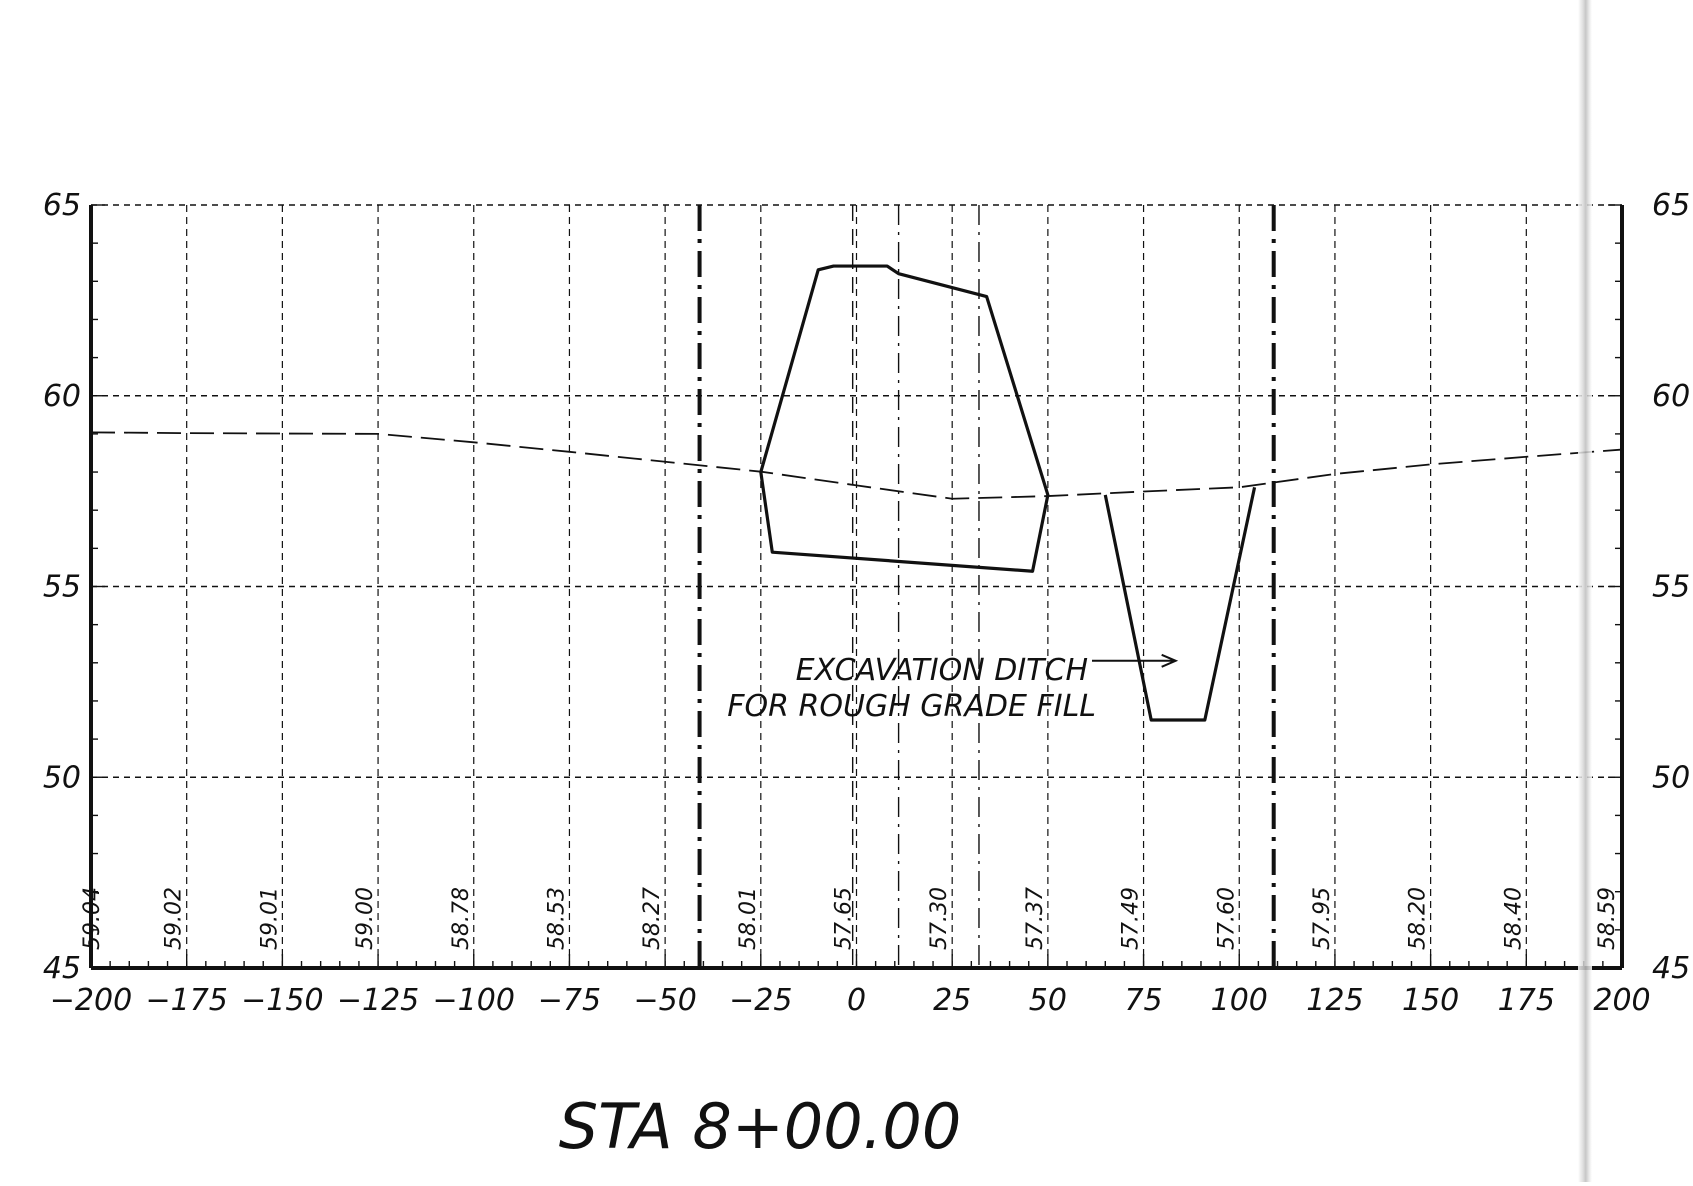 The height and width of the screenshot is (1186, 1693). What do you see at coordinates (1430, 1000) in the screenshot?
I see `x-tick-label: 150` at bounding box center [1430, 1000].